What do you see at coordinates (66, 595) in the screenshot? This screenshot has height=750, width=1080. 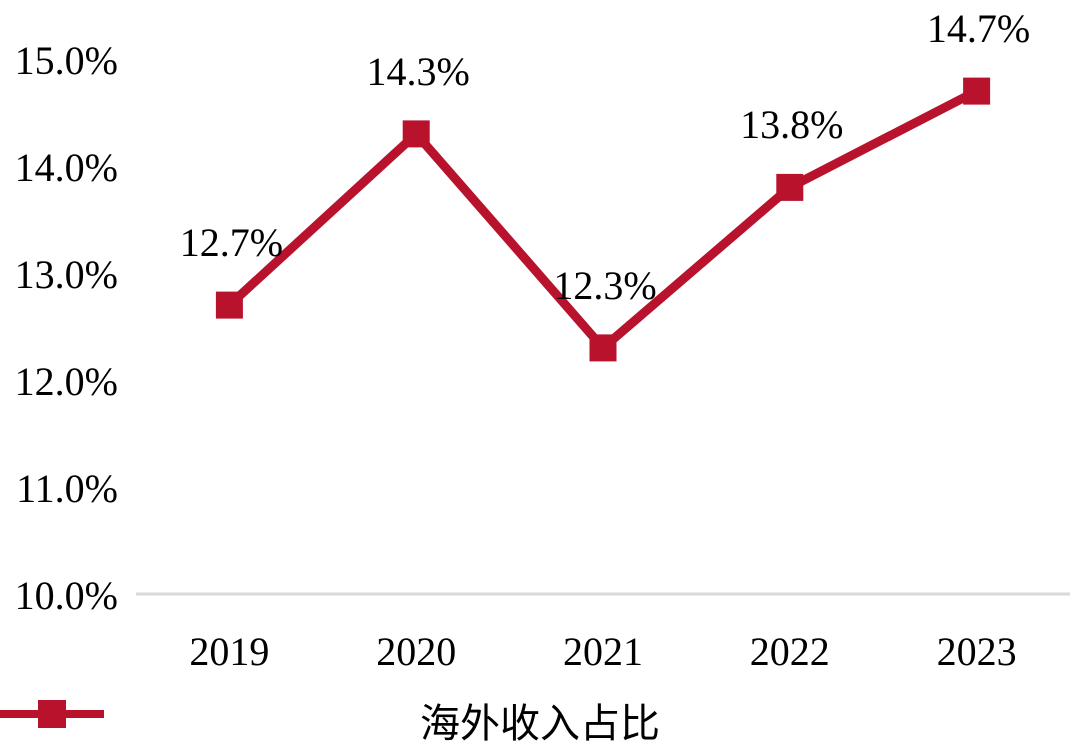 I see `y-axis-tick-label: 10.0%` at bounding box center [66, 595].